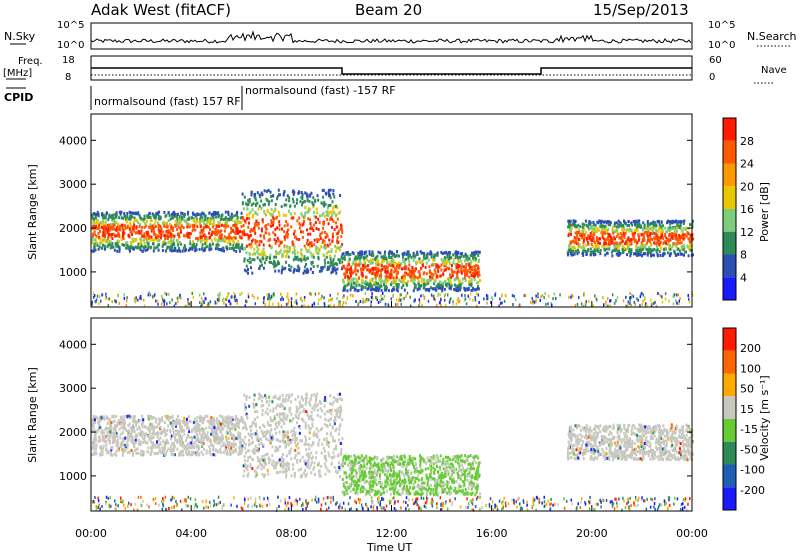 The image size is (800, 554). Describe the element at coordinates (320, 90) in the screenshot. I see `cpid-entry-2: normalsound (fast) -157 RF` at that location.